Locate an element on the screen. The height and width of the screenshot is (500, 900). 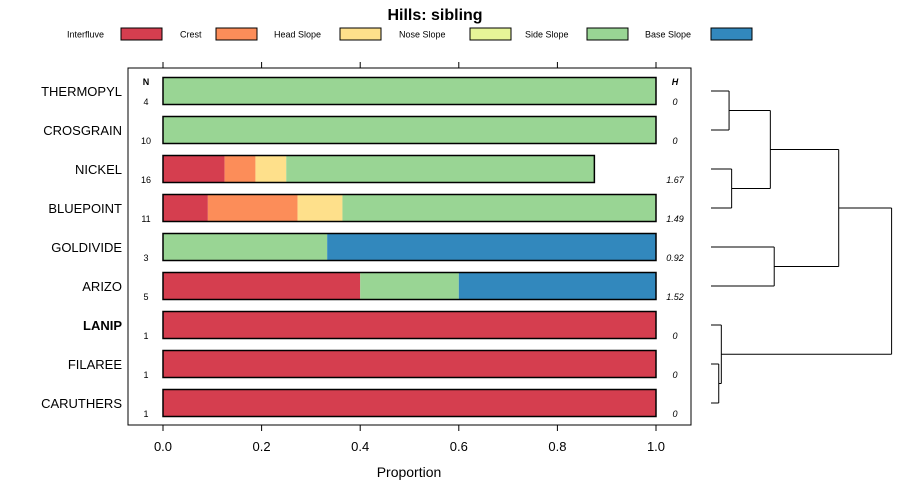
x-tick-label: 0.0 is located at coordinates (163, 446).